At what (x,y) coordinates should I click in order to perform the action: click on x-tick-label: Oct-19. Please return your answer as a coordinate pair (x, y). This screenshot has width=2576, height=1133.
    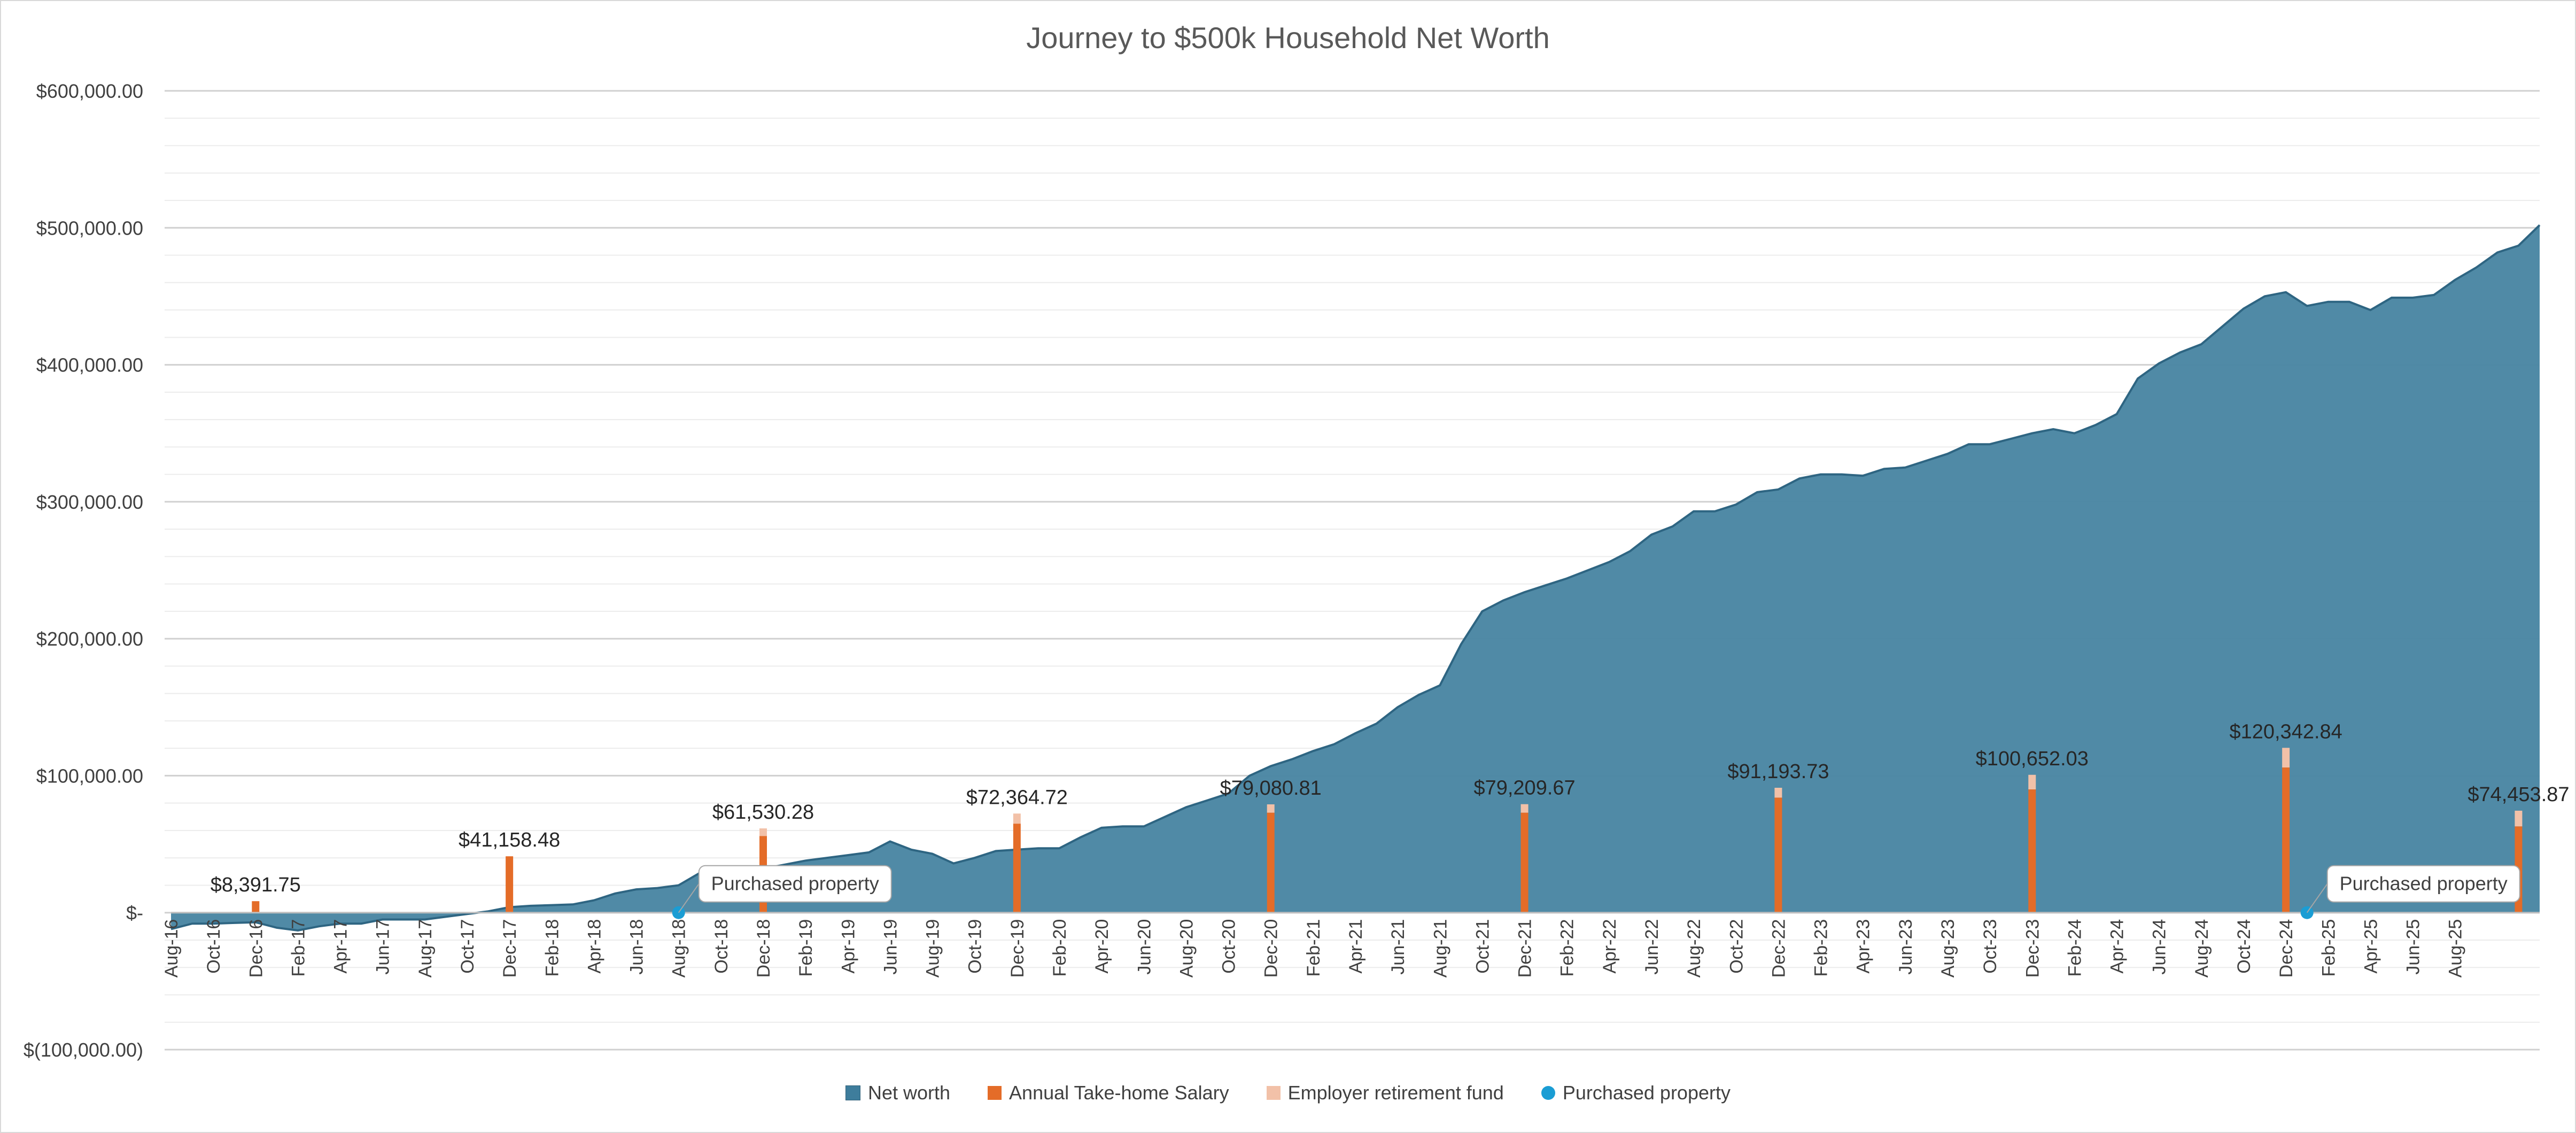
    Looking at the image, I should click on (975, 946).